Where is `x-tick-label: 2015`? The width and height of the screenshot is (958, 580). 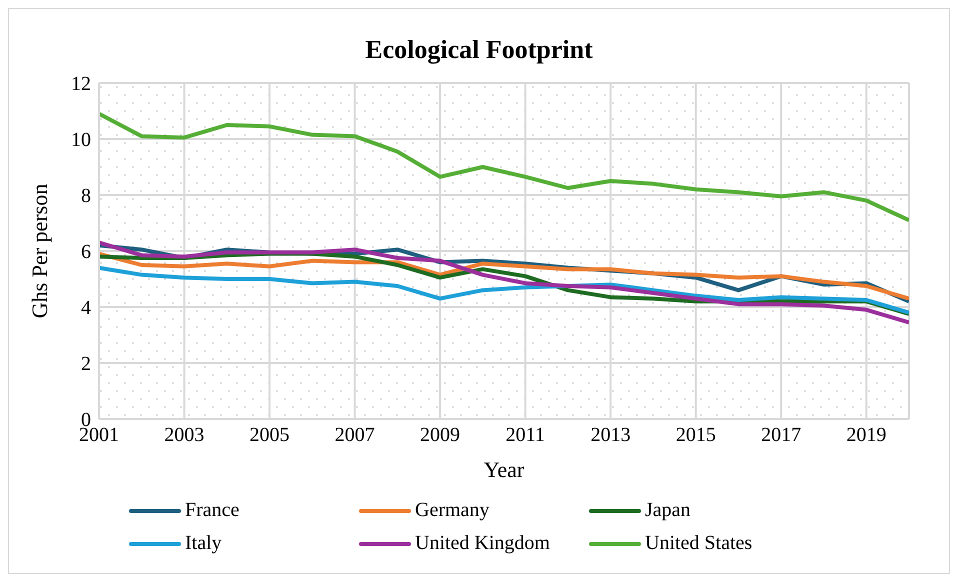 x-tick-label: 2015 is located at coordinates (696, 435).